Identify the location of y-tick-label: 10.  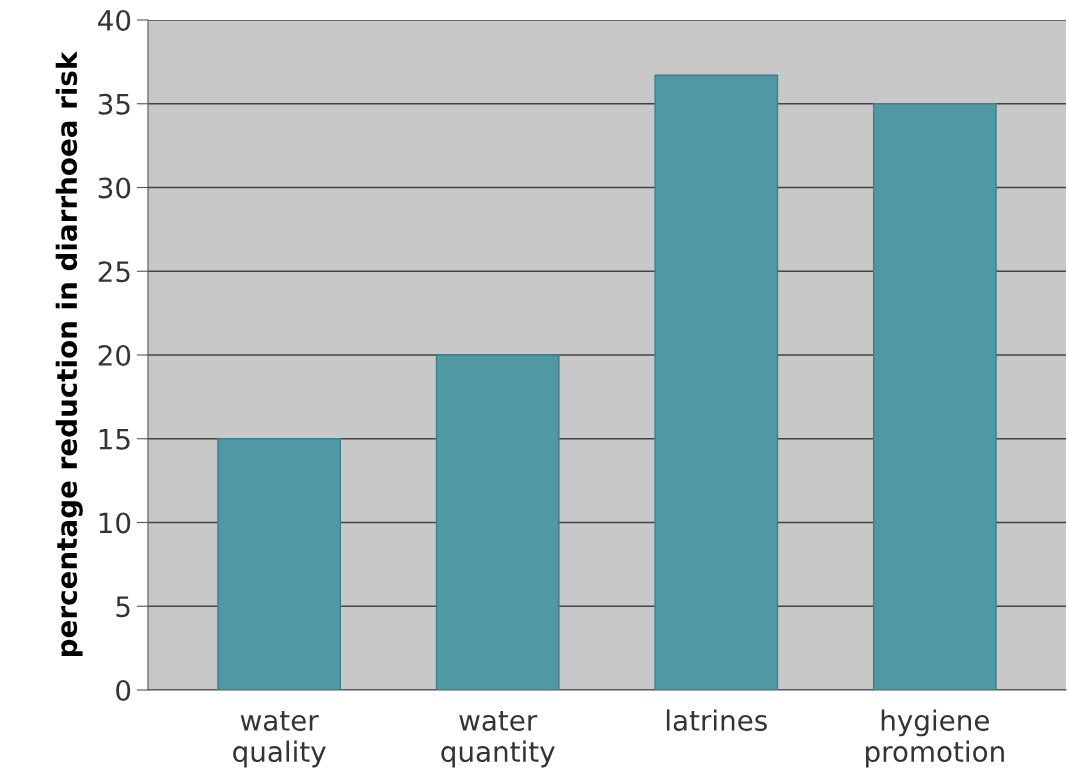
(115, 523).